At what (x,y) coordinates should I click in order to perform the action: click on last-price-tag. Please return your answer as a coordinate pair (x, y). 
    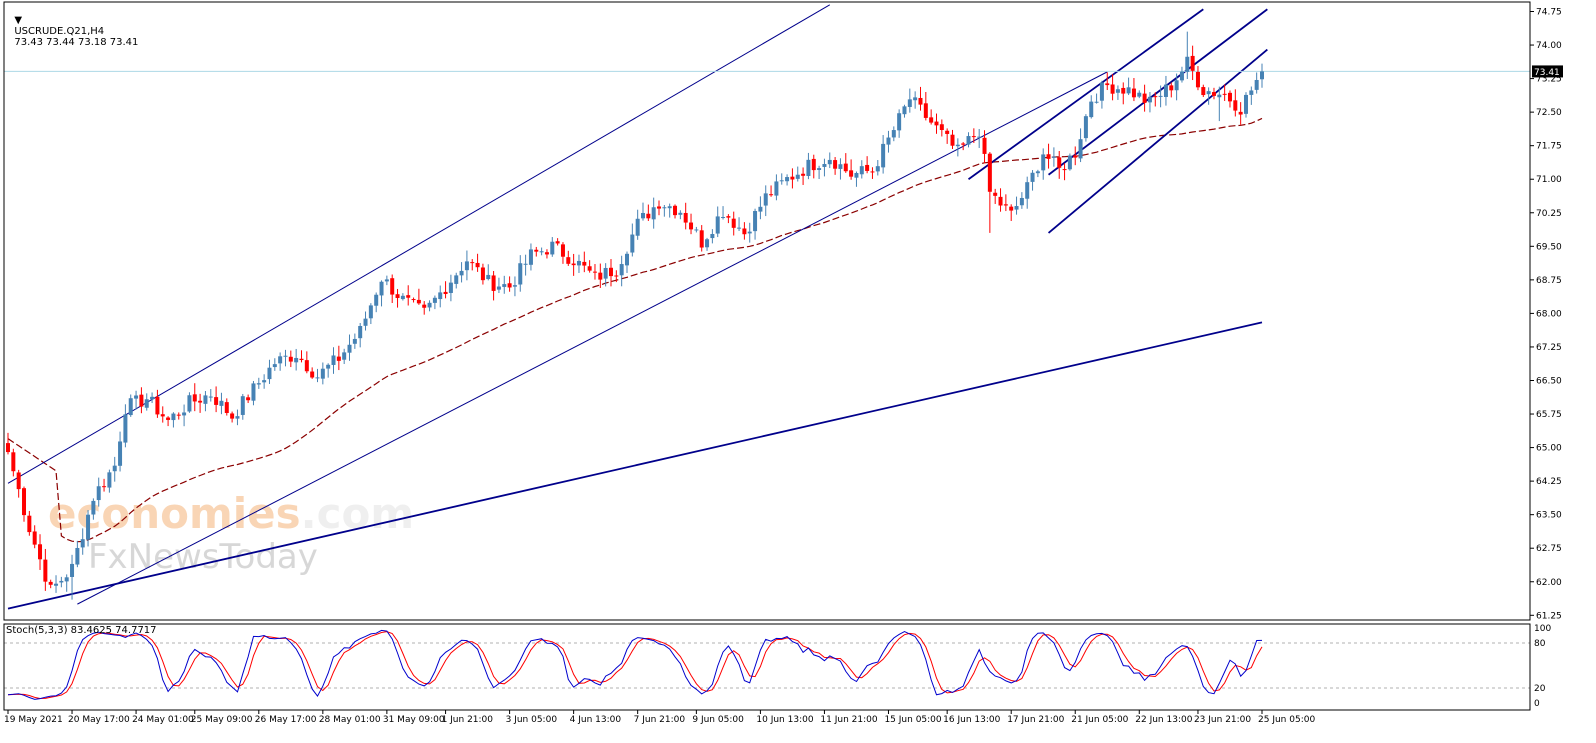
    Looking at the image, I should click on (1547, 71).